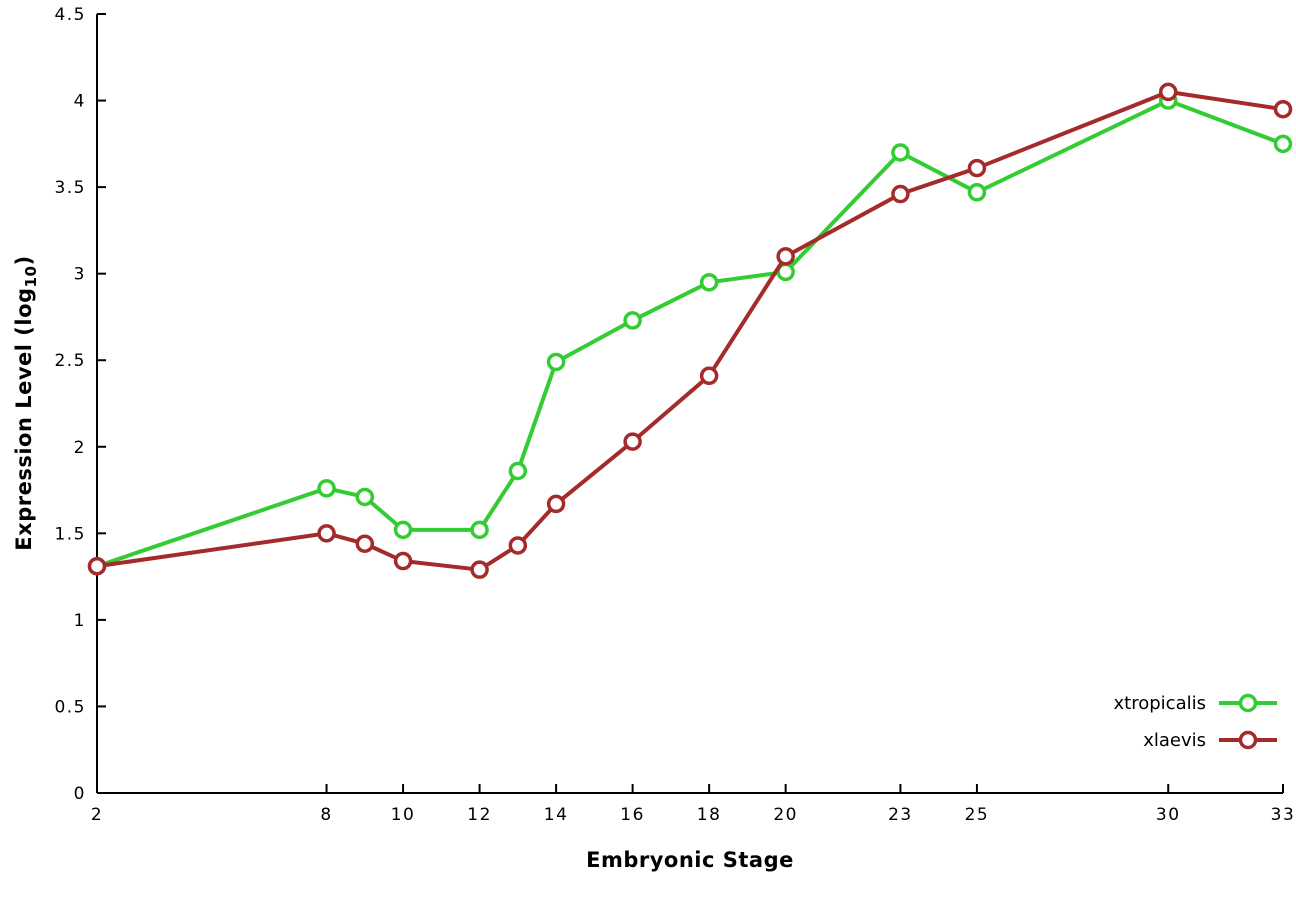 The image size is (1296, 907). Describe the element at coordinates (70, 15) in the screenshot. I see `y-tick-label: 4.5` at that location.